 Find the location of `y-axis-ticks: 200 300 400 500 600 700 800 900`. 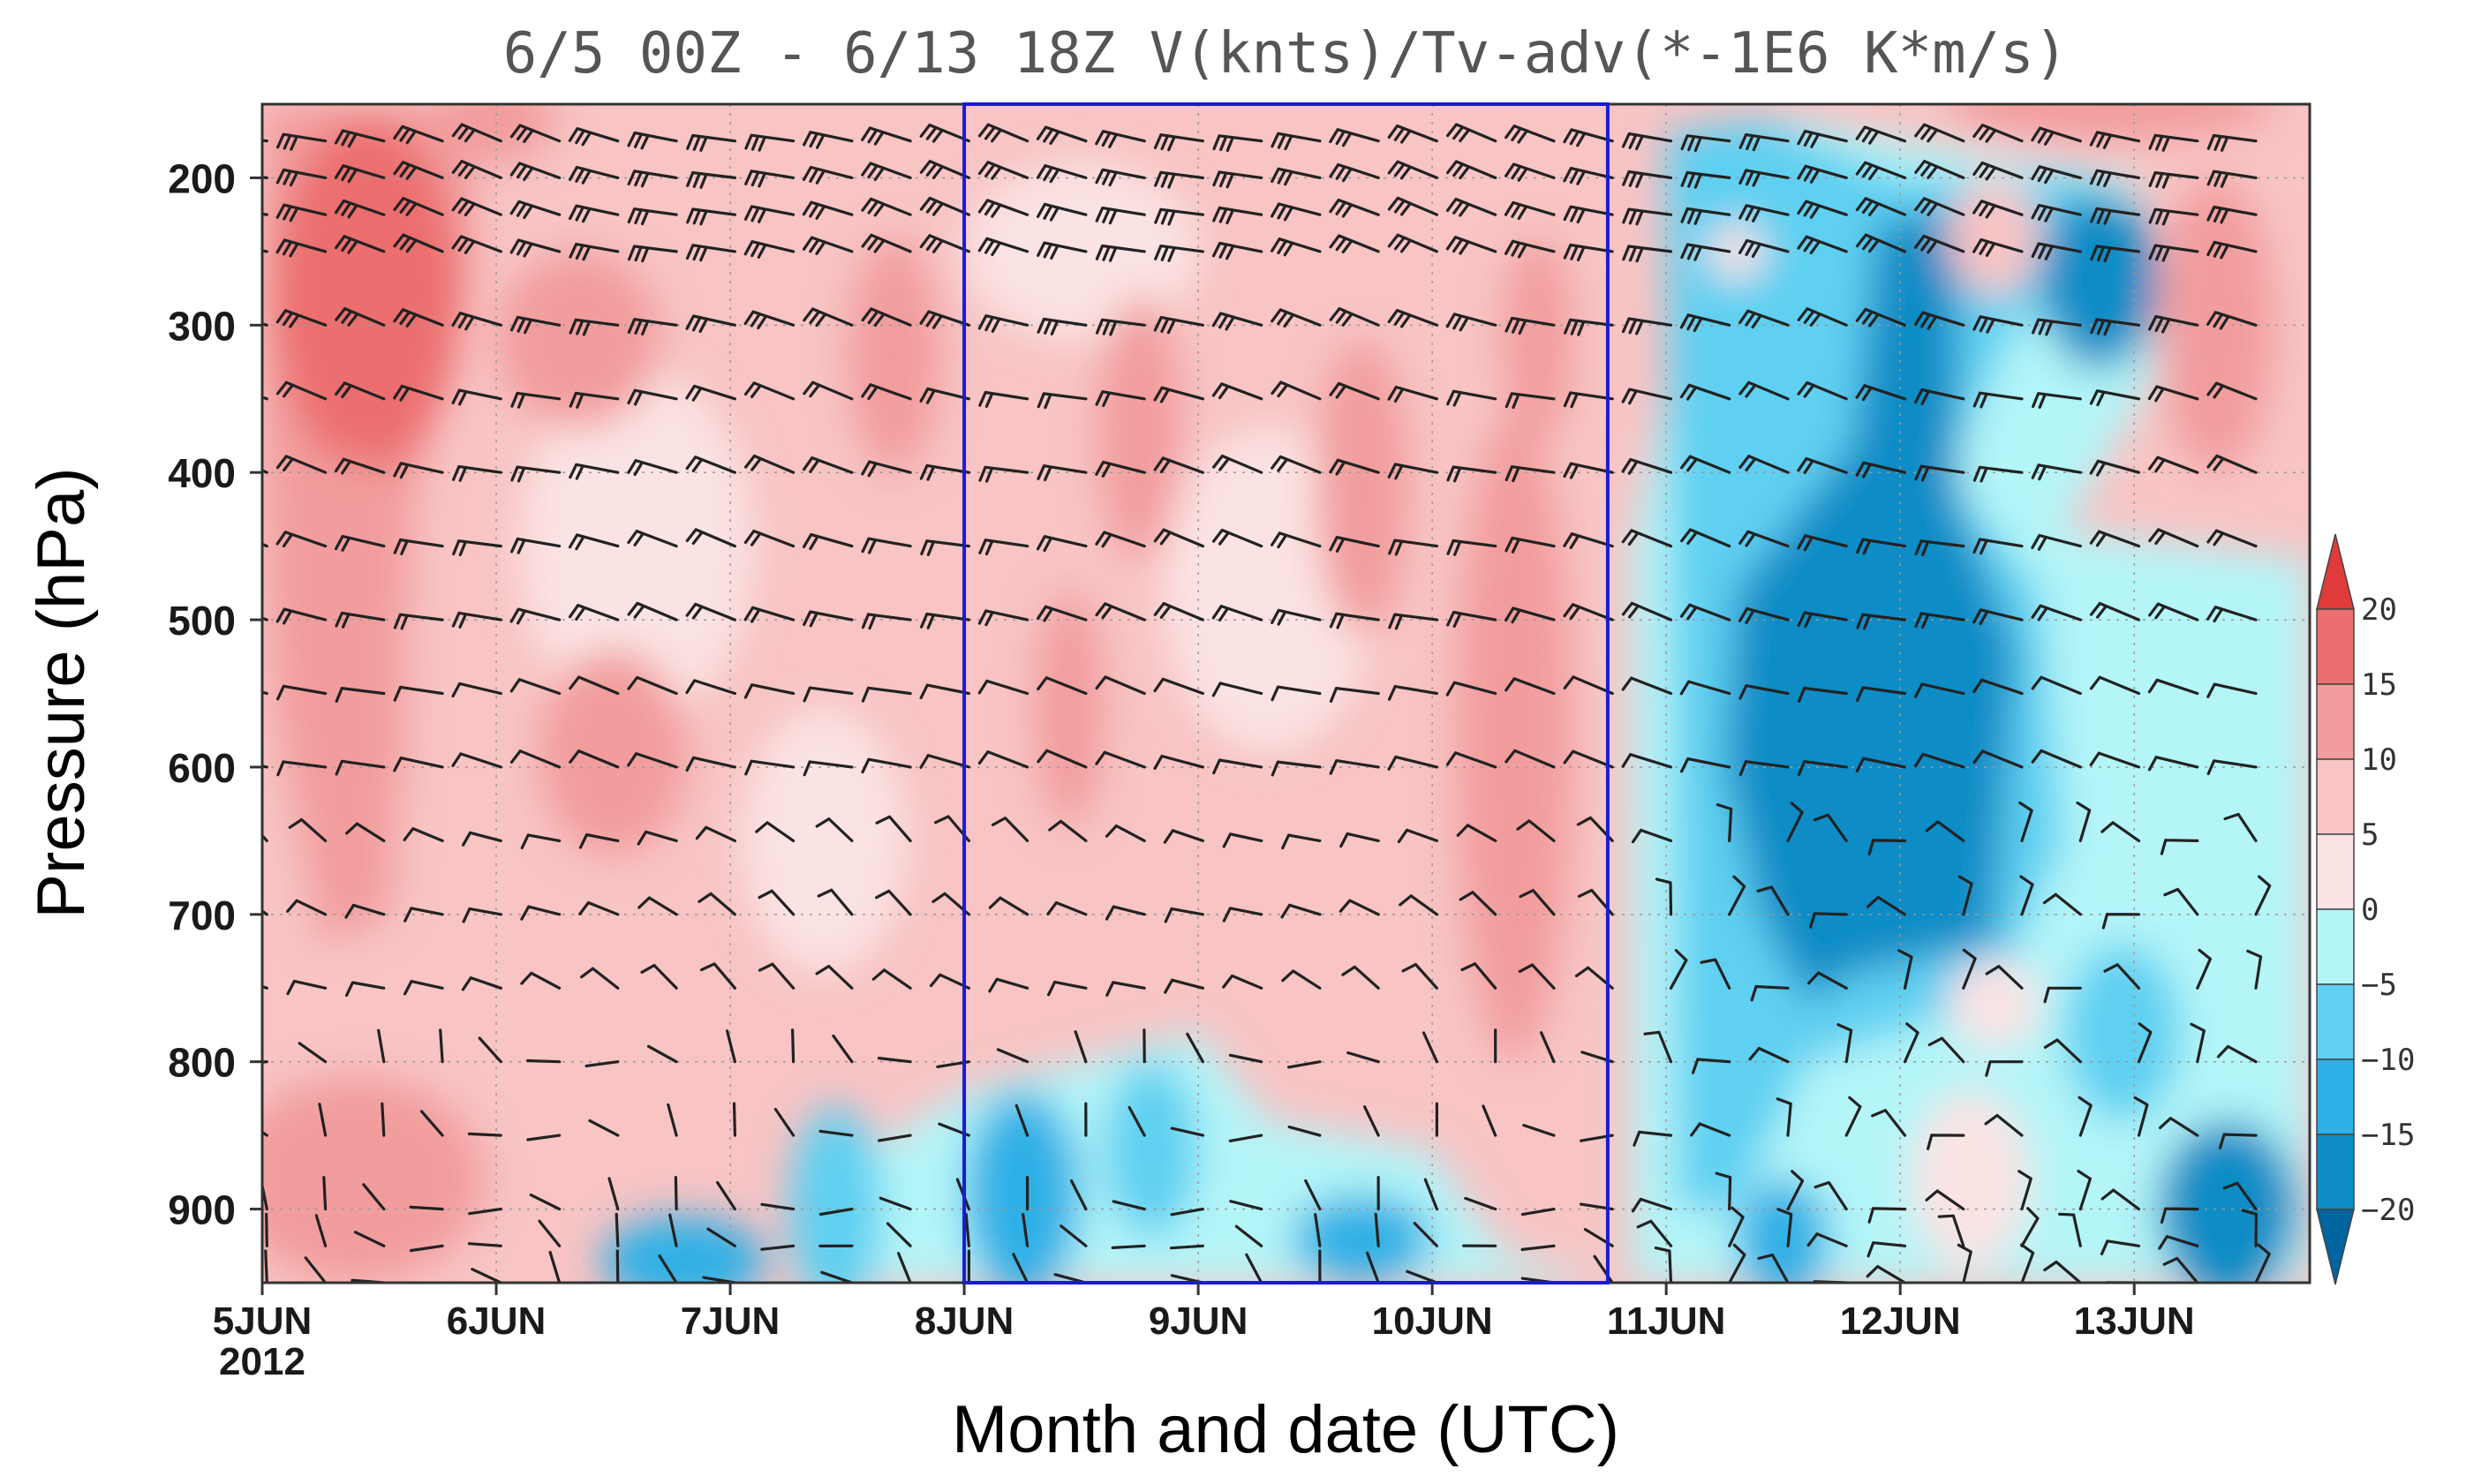

y-axis-ticks: 200 300 400 500 600 700 800 900 is located at coordinates (215, 694).